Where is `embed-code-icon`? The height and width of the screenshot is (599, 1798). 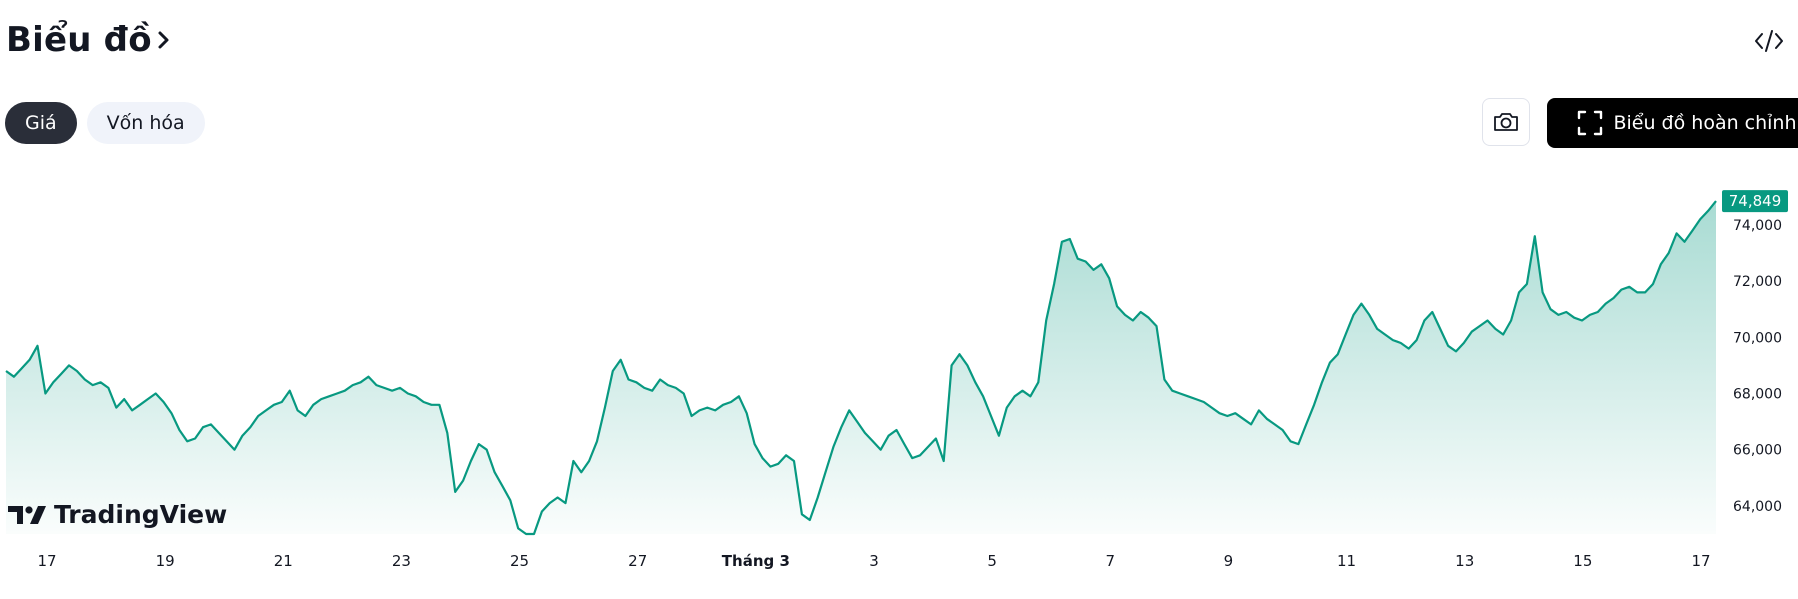
embed-code-icon is located at coordinates (1769, 41).